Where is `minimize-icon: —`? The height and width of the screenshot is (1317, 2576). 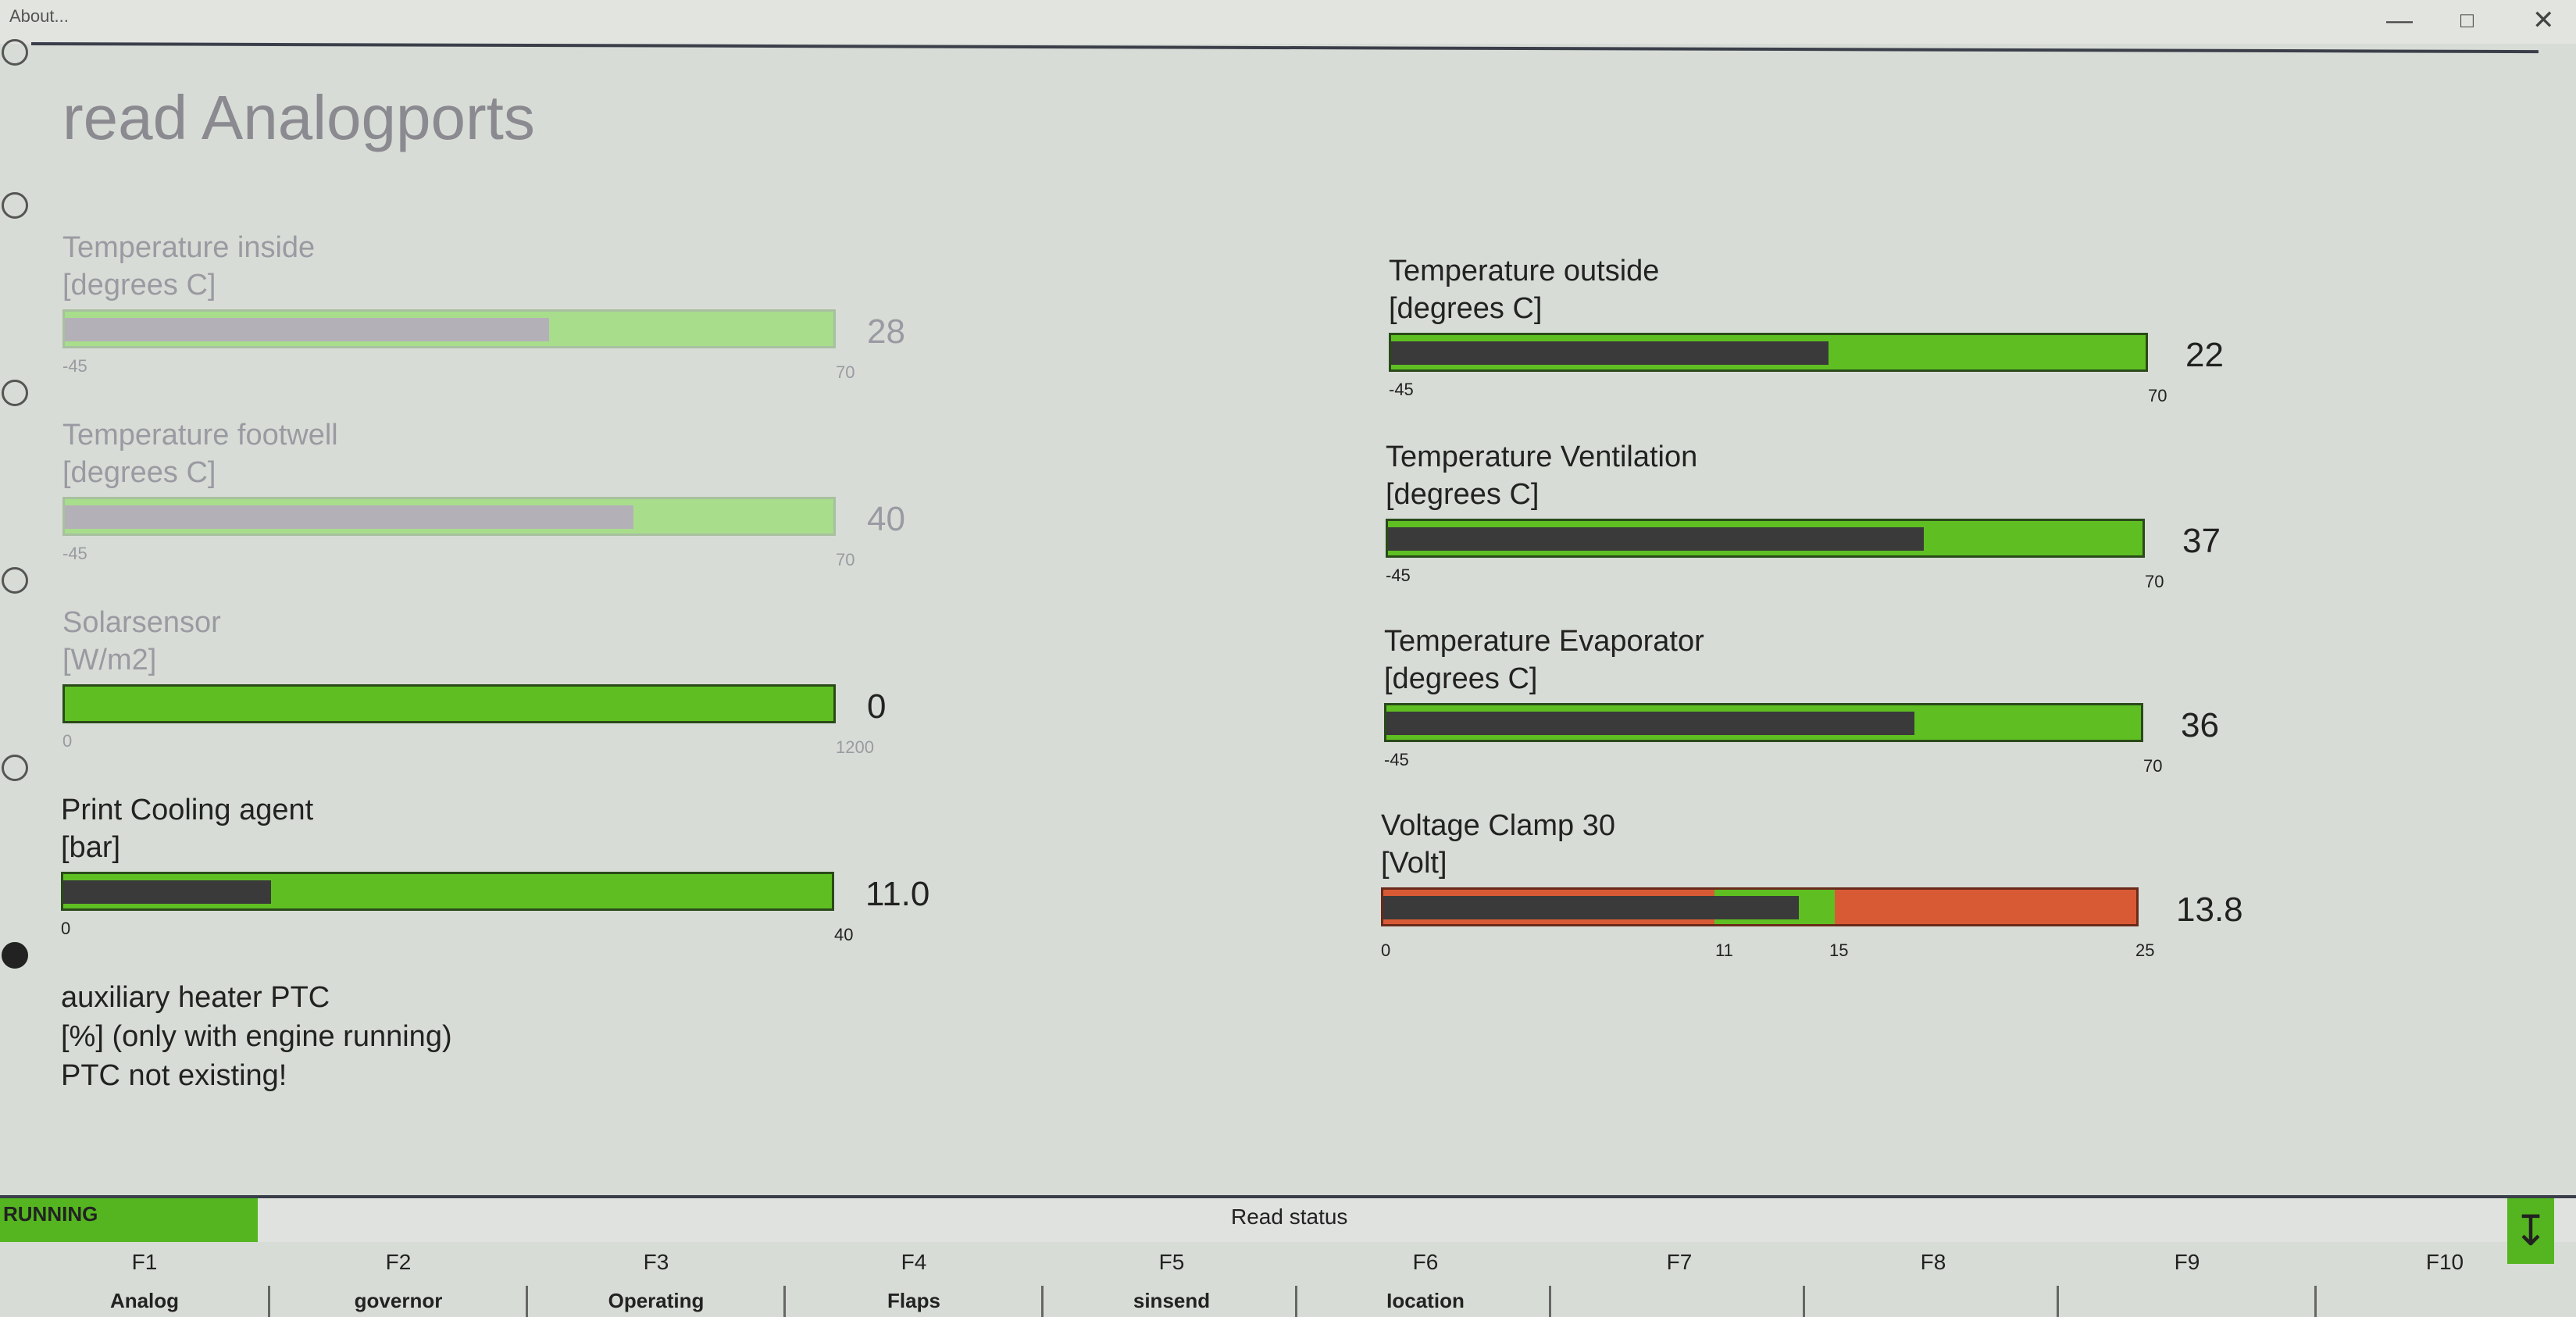
minimize-icon: — is located at coordinates (2399, 20).